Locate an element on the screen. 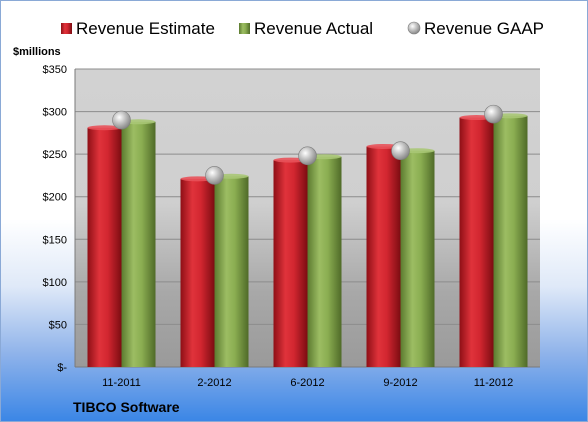 This screenshot has width=588, height=422. legend-label: Revenue Estimate is located at coordinates (145, 28).